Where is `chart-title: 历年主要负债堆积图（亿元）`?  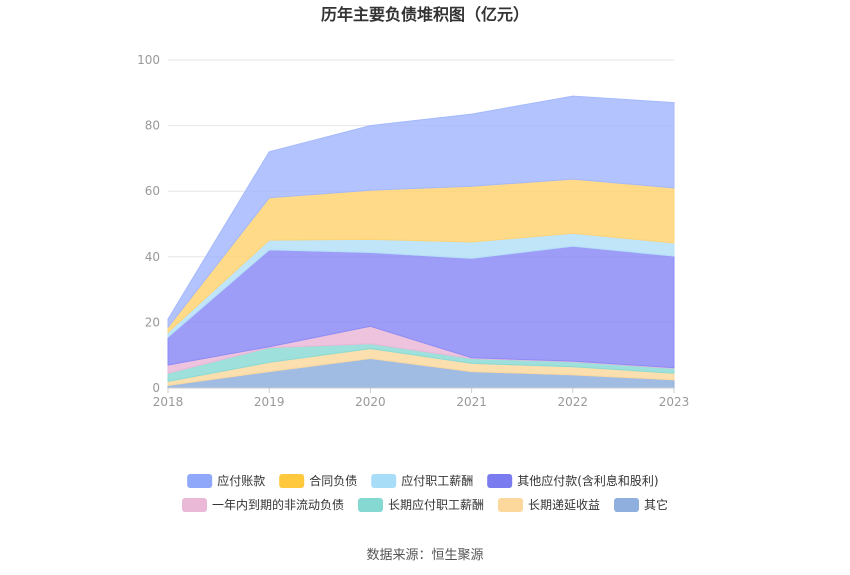 chart-title: 历年主要负债堆积图（亿元） is located at coordinates (425, 14).